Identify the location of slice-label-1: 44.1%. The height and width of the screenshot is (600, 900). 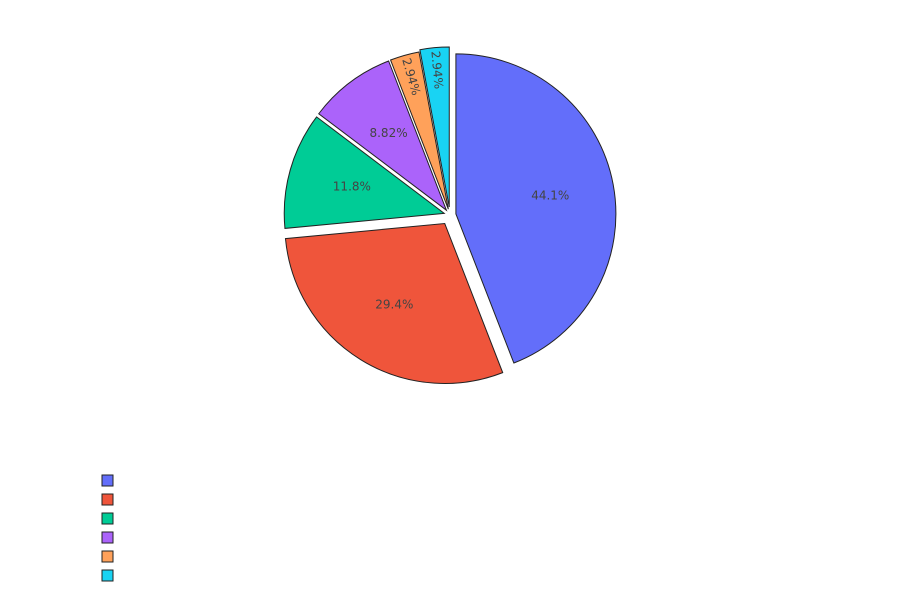
(550, 196).